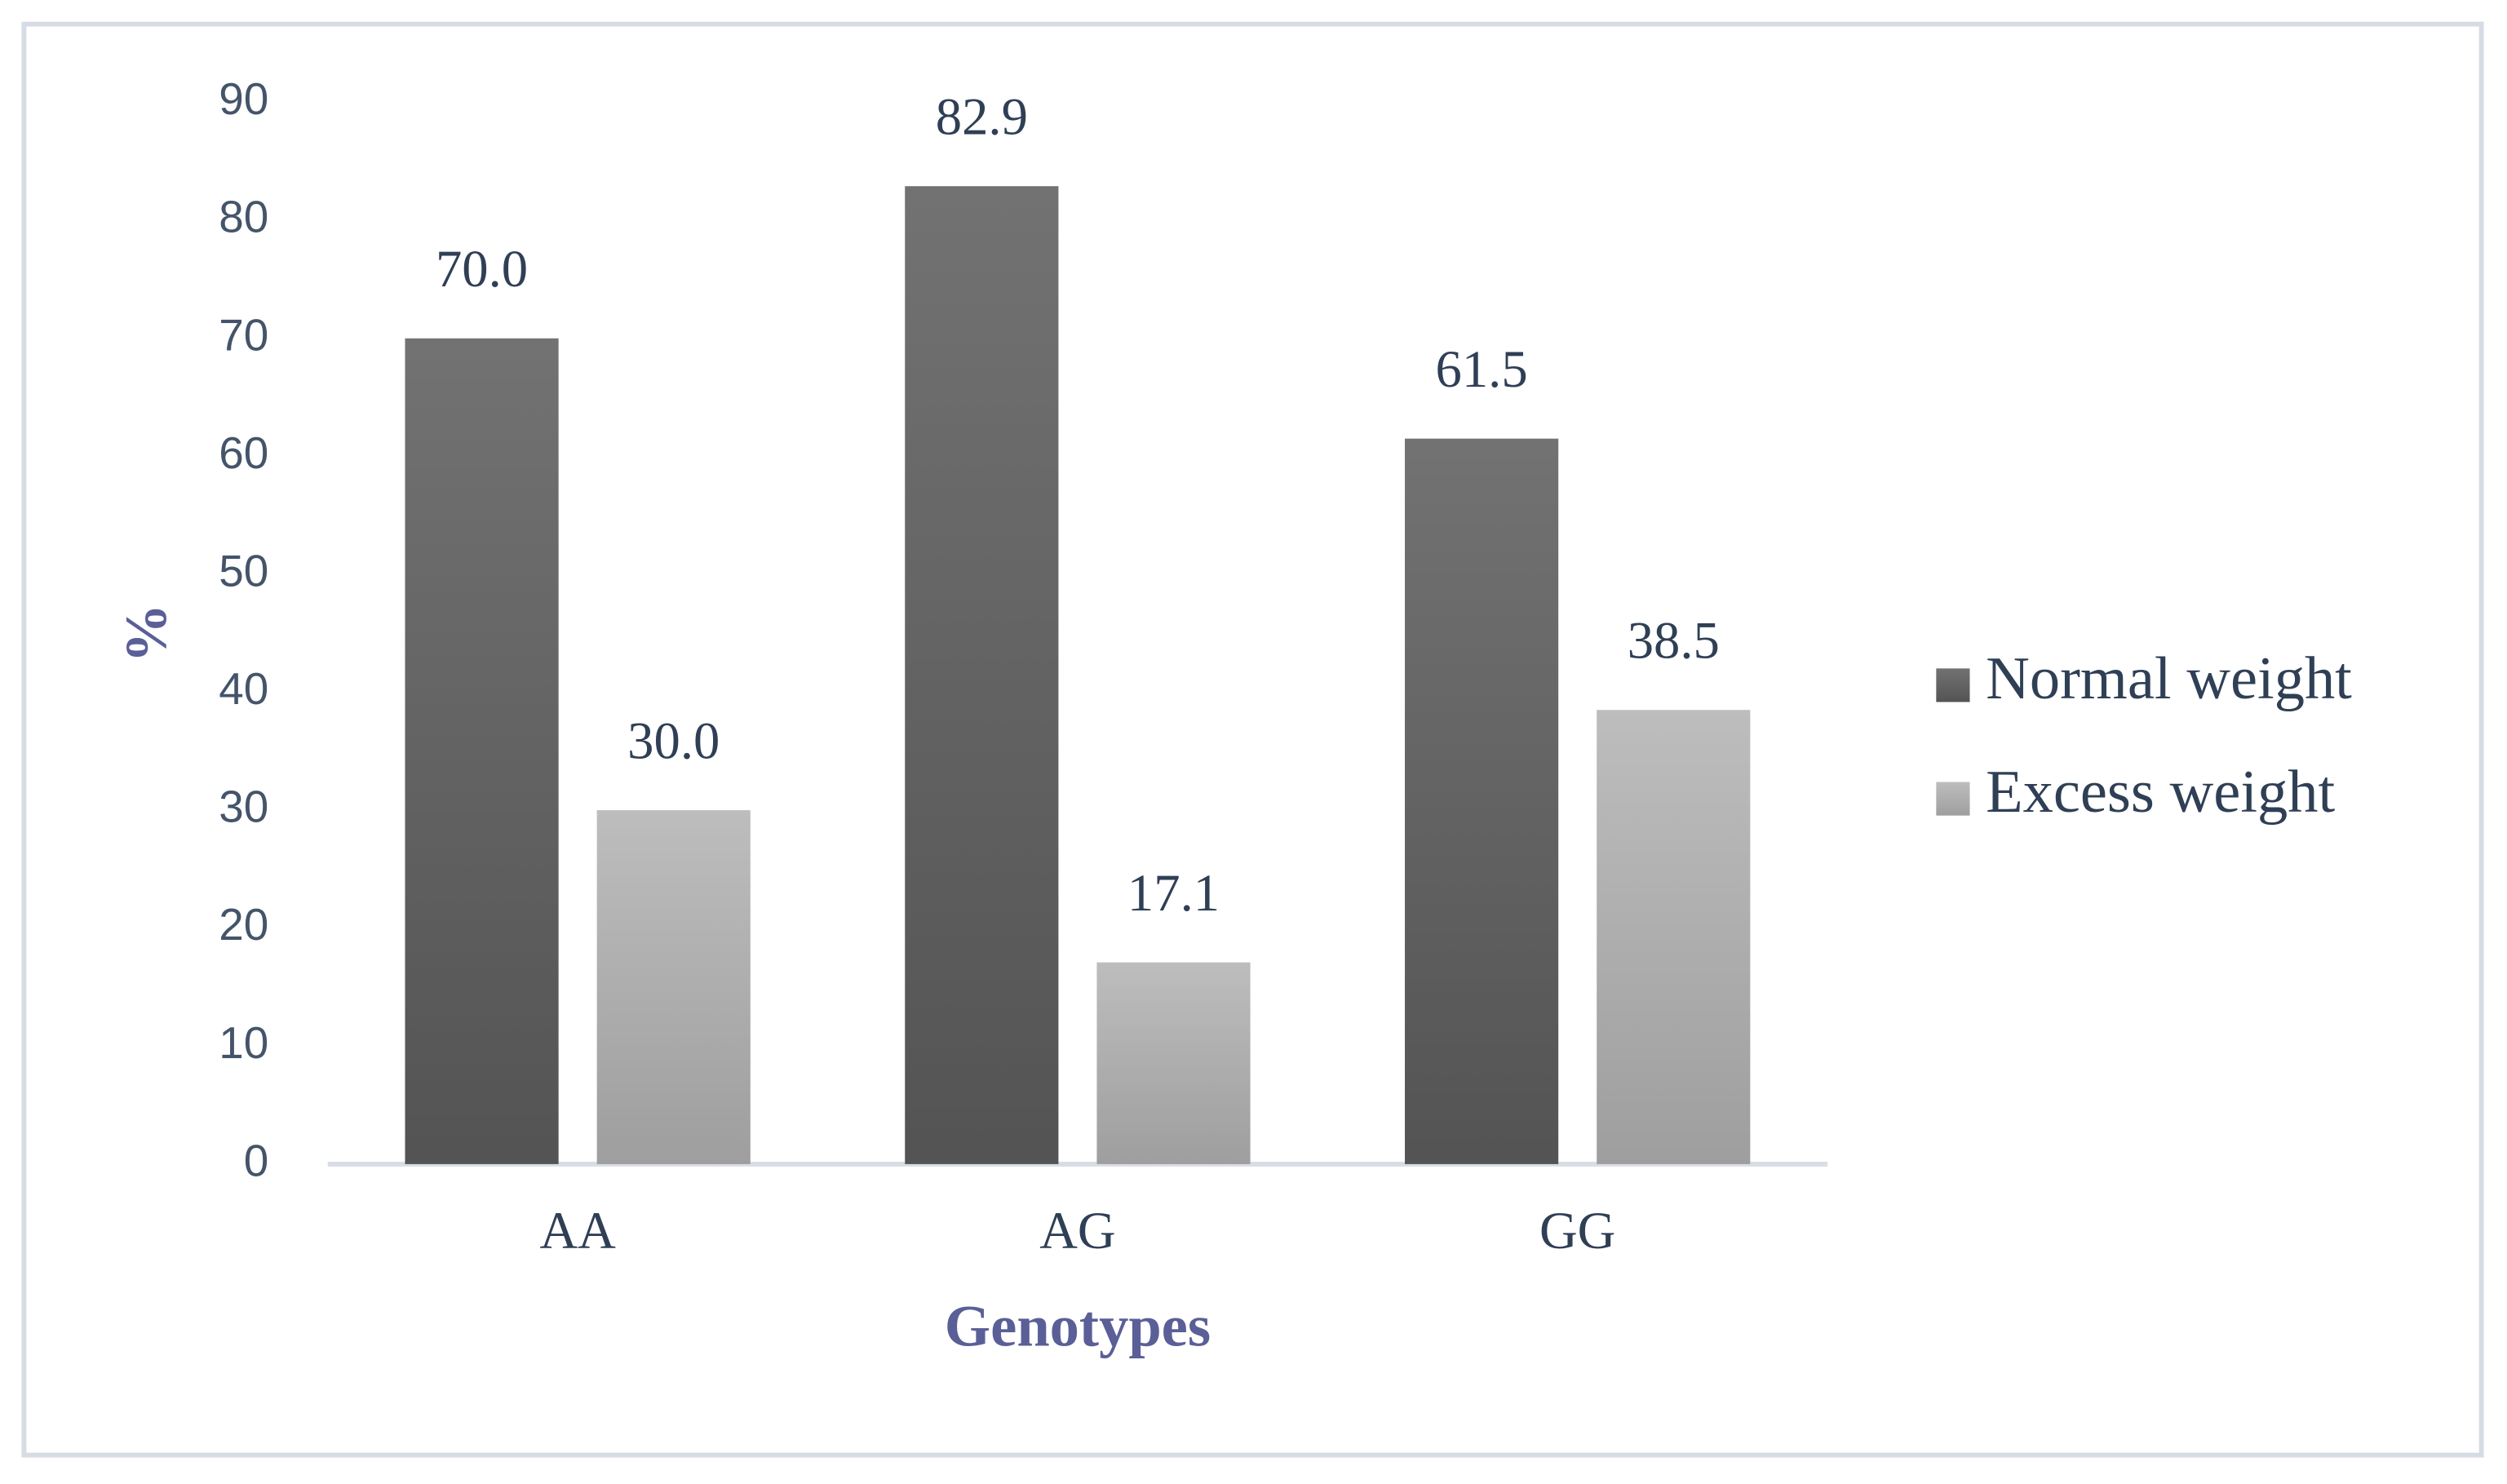  I want to click on y-axis-title: %, so click(146, 633).